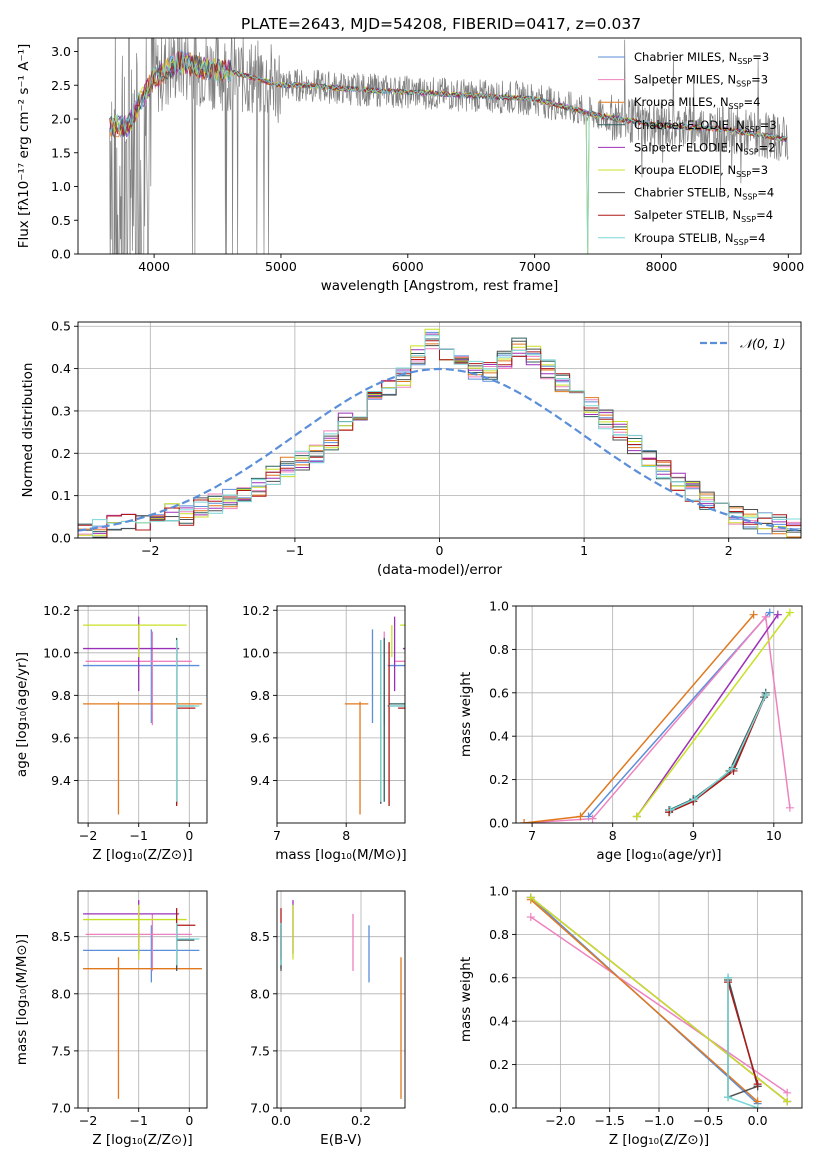  I want to click on y-axis-label: Flux [fλ10⁻¹⁷ erg cm⁻² s⁻¹ A⁻¹], so click(24, 146).